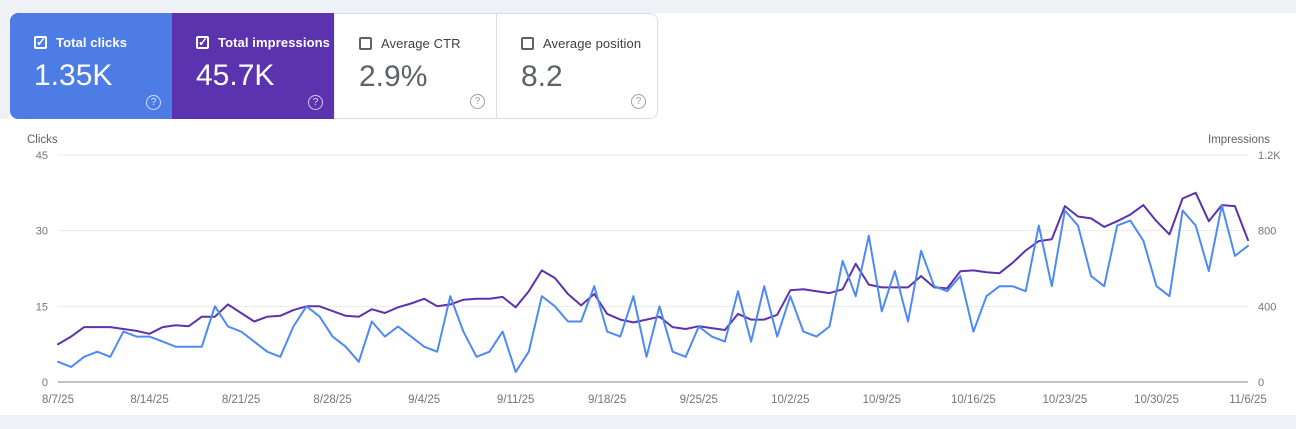 The image size is (1296, 429). Describe the element at coordinates (92, 42) in the screenshot. I see `metric-card-label: Total clicks` at that location.